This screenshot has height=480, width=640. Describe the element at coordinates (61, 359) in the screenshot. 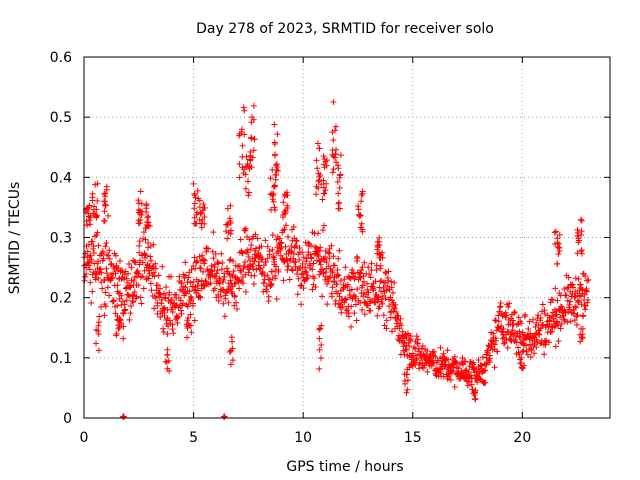

I see `y-tick-label: 0.1` at that location.